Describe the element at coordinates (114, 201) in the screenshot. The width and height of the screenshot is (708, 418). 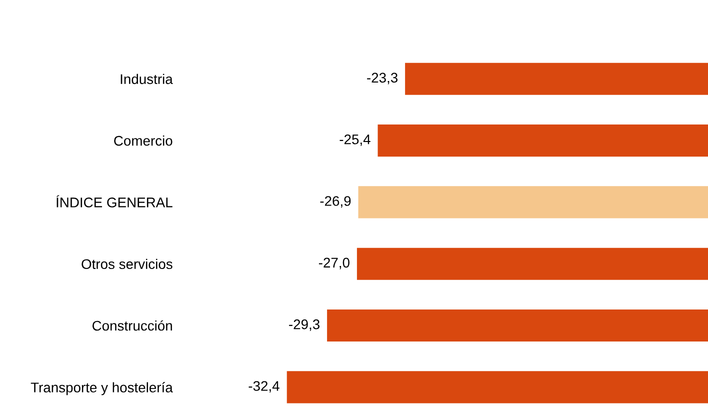
I see `y-tick-label: ÍNDICE GENERAL` at that location.